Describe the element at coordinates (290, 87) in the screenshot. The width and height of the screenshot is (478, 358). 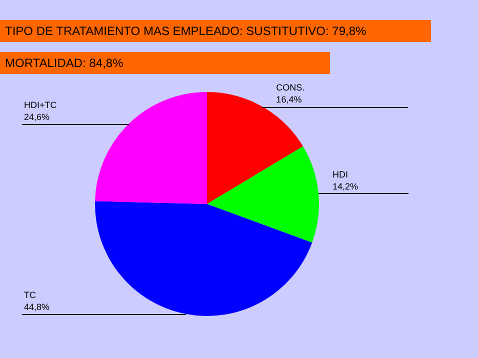
I see `slice-label: CONS.` at that location.